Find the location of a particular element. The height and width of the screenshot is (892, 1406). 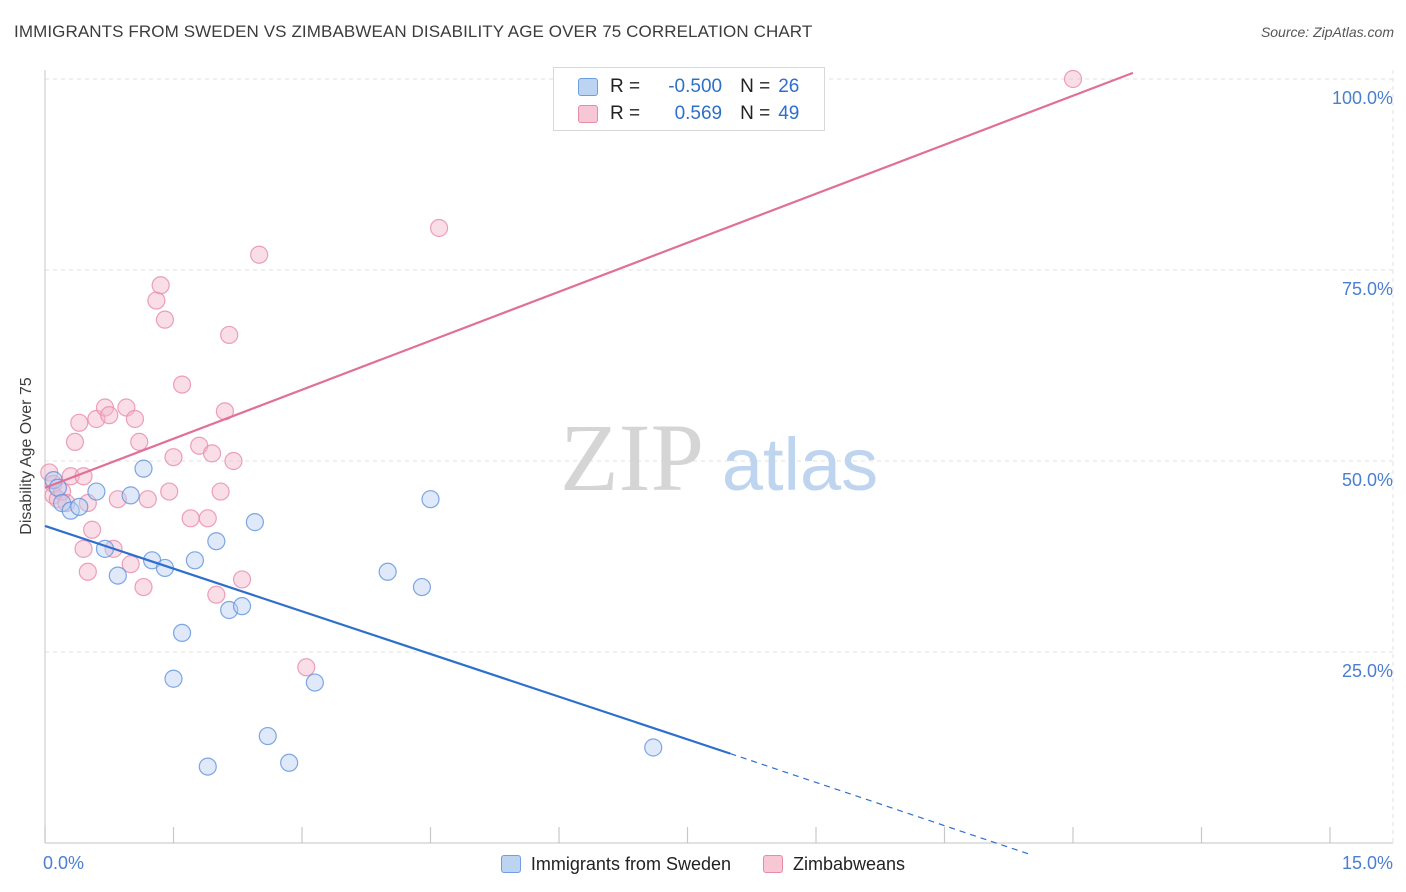

bottom-legend-swatch-blue is located at coordinates (510, 864).